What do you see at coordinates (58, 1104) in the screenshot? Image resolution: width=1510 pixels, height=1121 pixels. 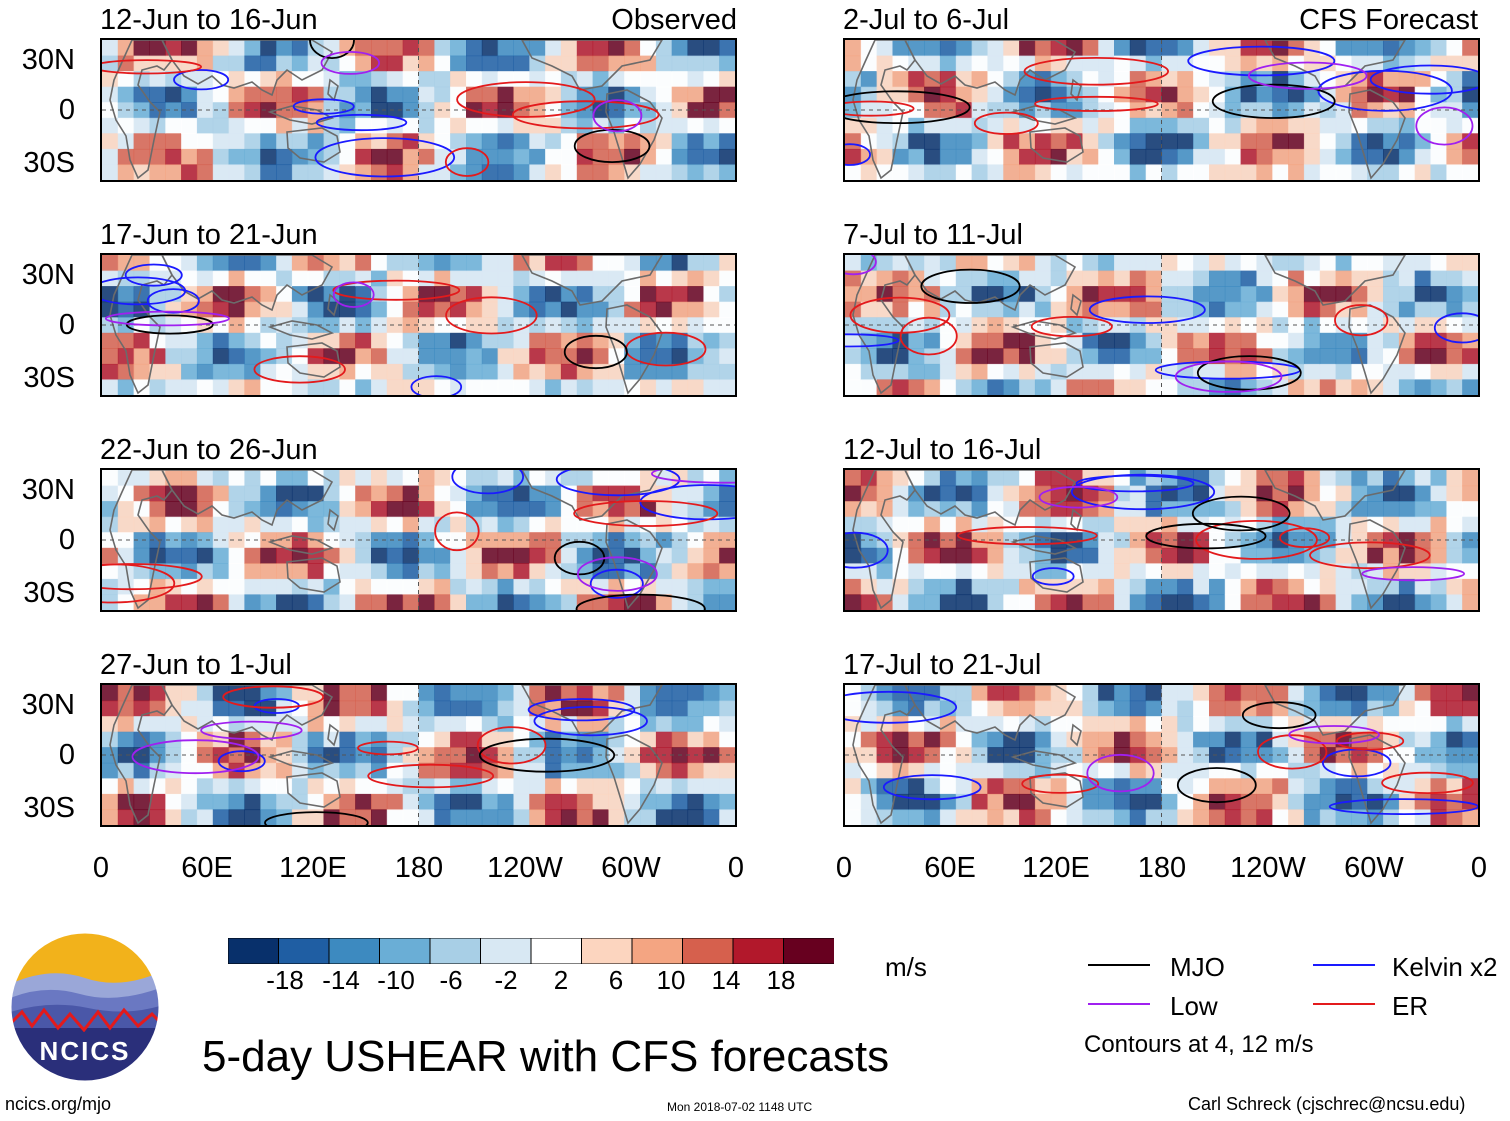 I see `website-link: ncics.org/mjo` at bounding box center [58, 1104].